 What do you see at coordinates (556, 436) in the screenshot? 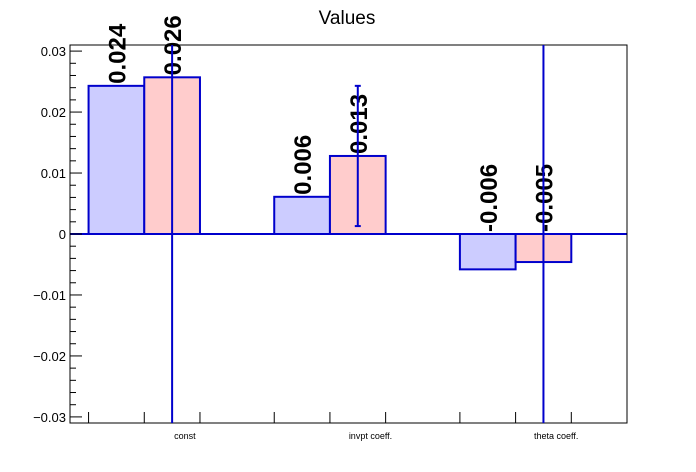
I see `x-category-label: theta coeff.` at bounding box center [556, 436].